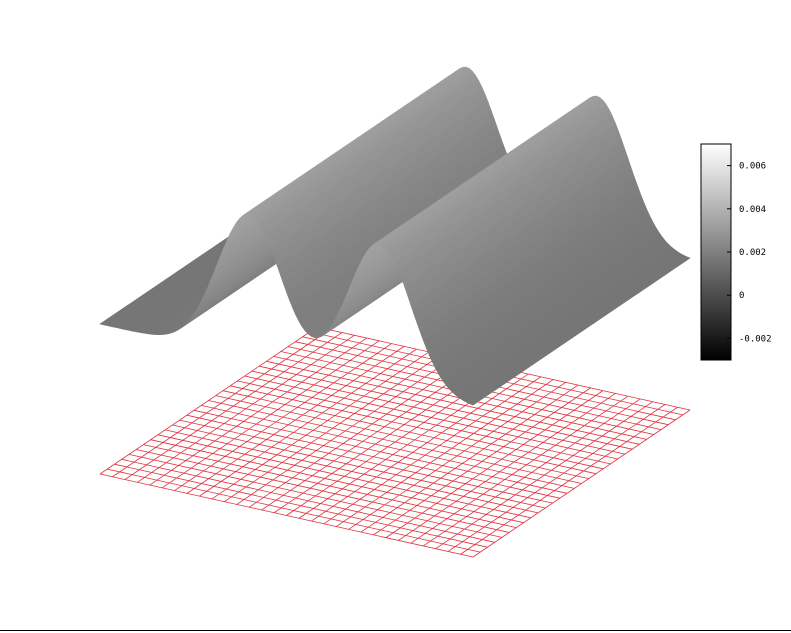 This screenshot has width=791, height=633. I want to click on colorbar-tick-label: 0, so click(741, 296).